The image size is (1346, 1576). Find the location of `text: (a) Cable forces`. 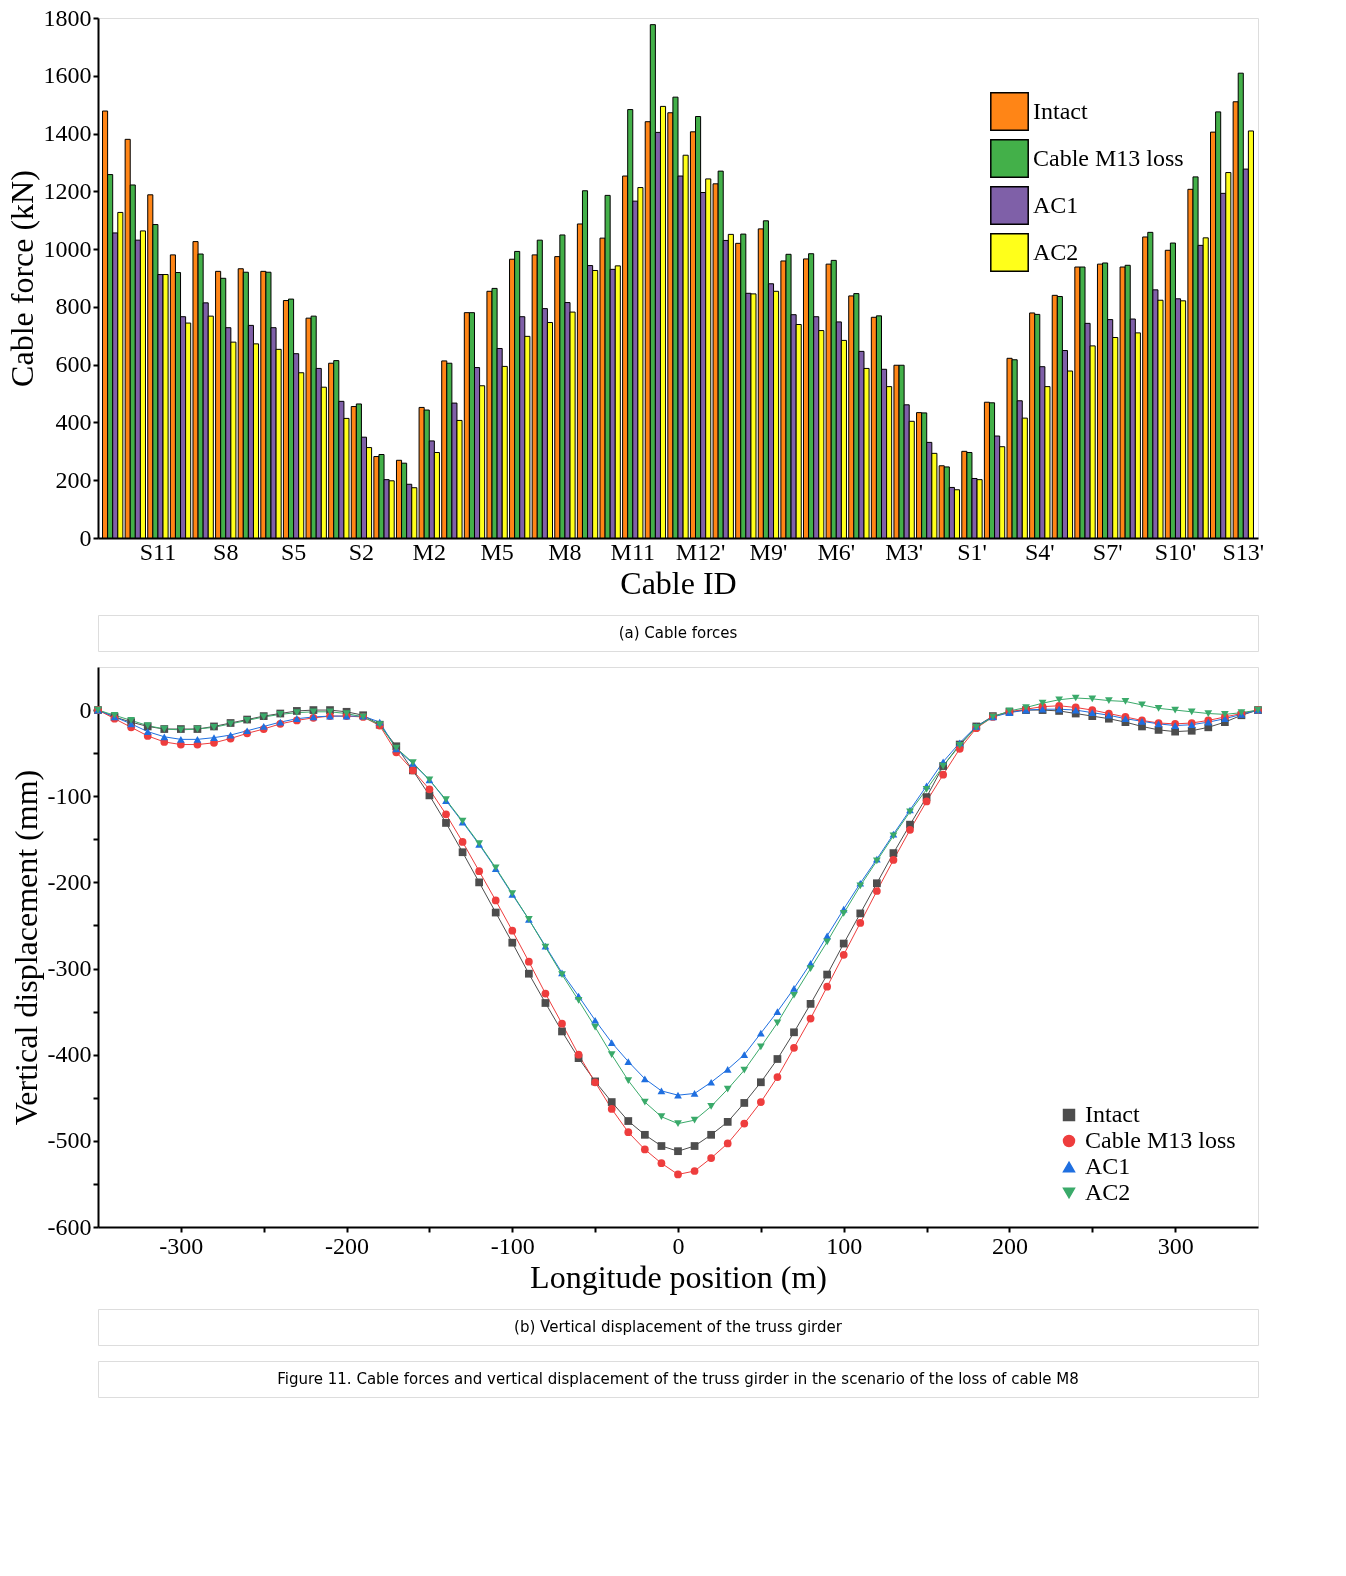

text: (a) Cable forces is located at coordinates (678, 633).